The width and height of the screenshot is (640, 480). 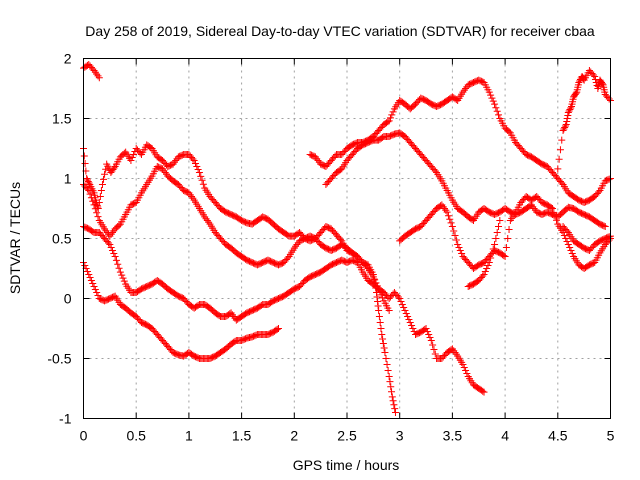 What do you see at coordinates (62, 239) in the screenshot?
I see `y-tick-label: 0.5` at bounding box center [62, 239].